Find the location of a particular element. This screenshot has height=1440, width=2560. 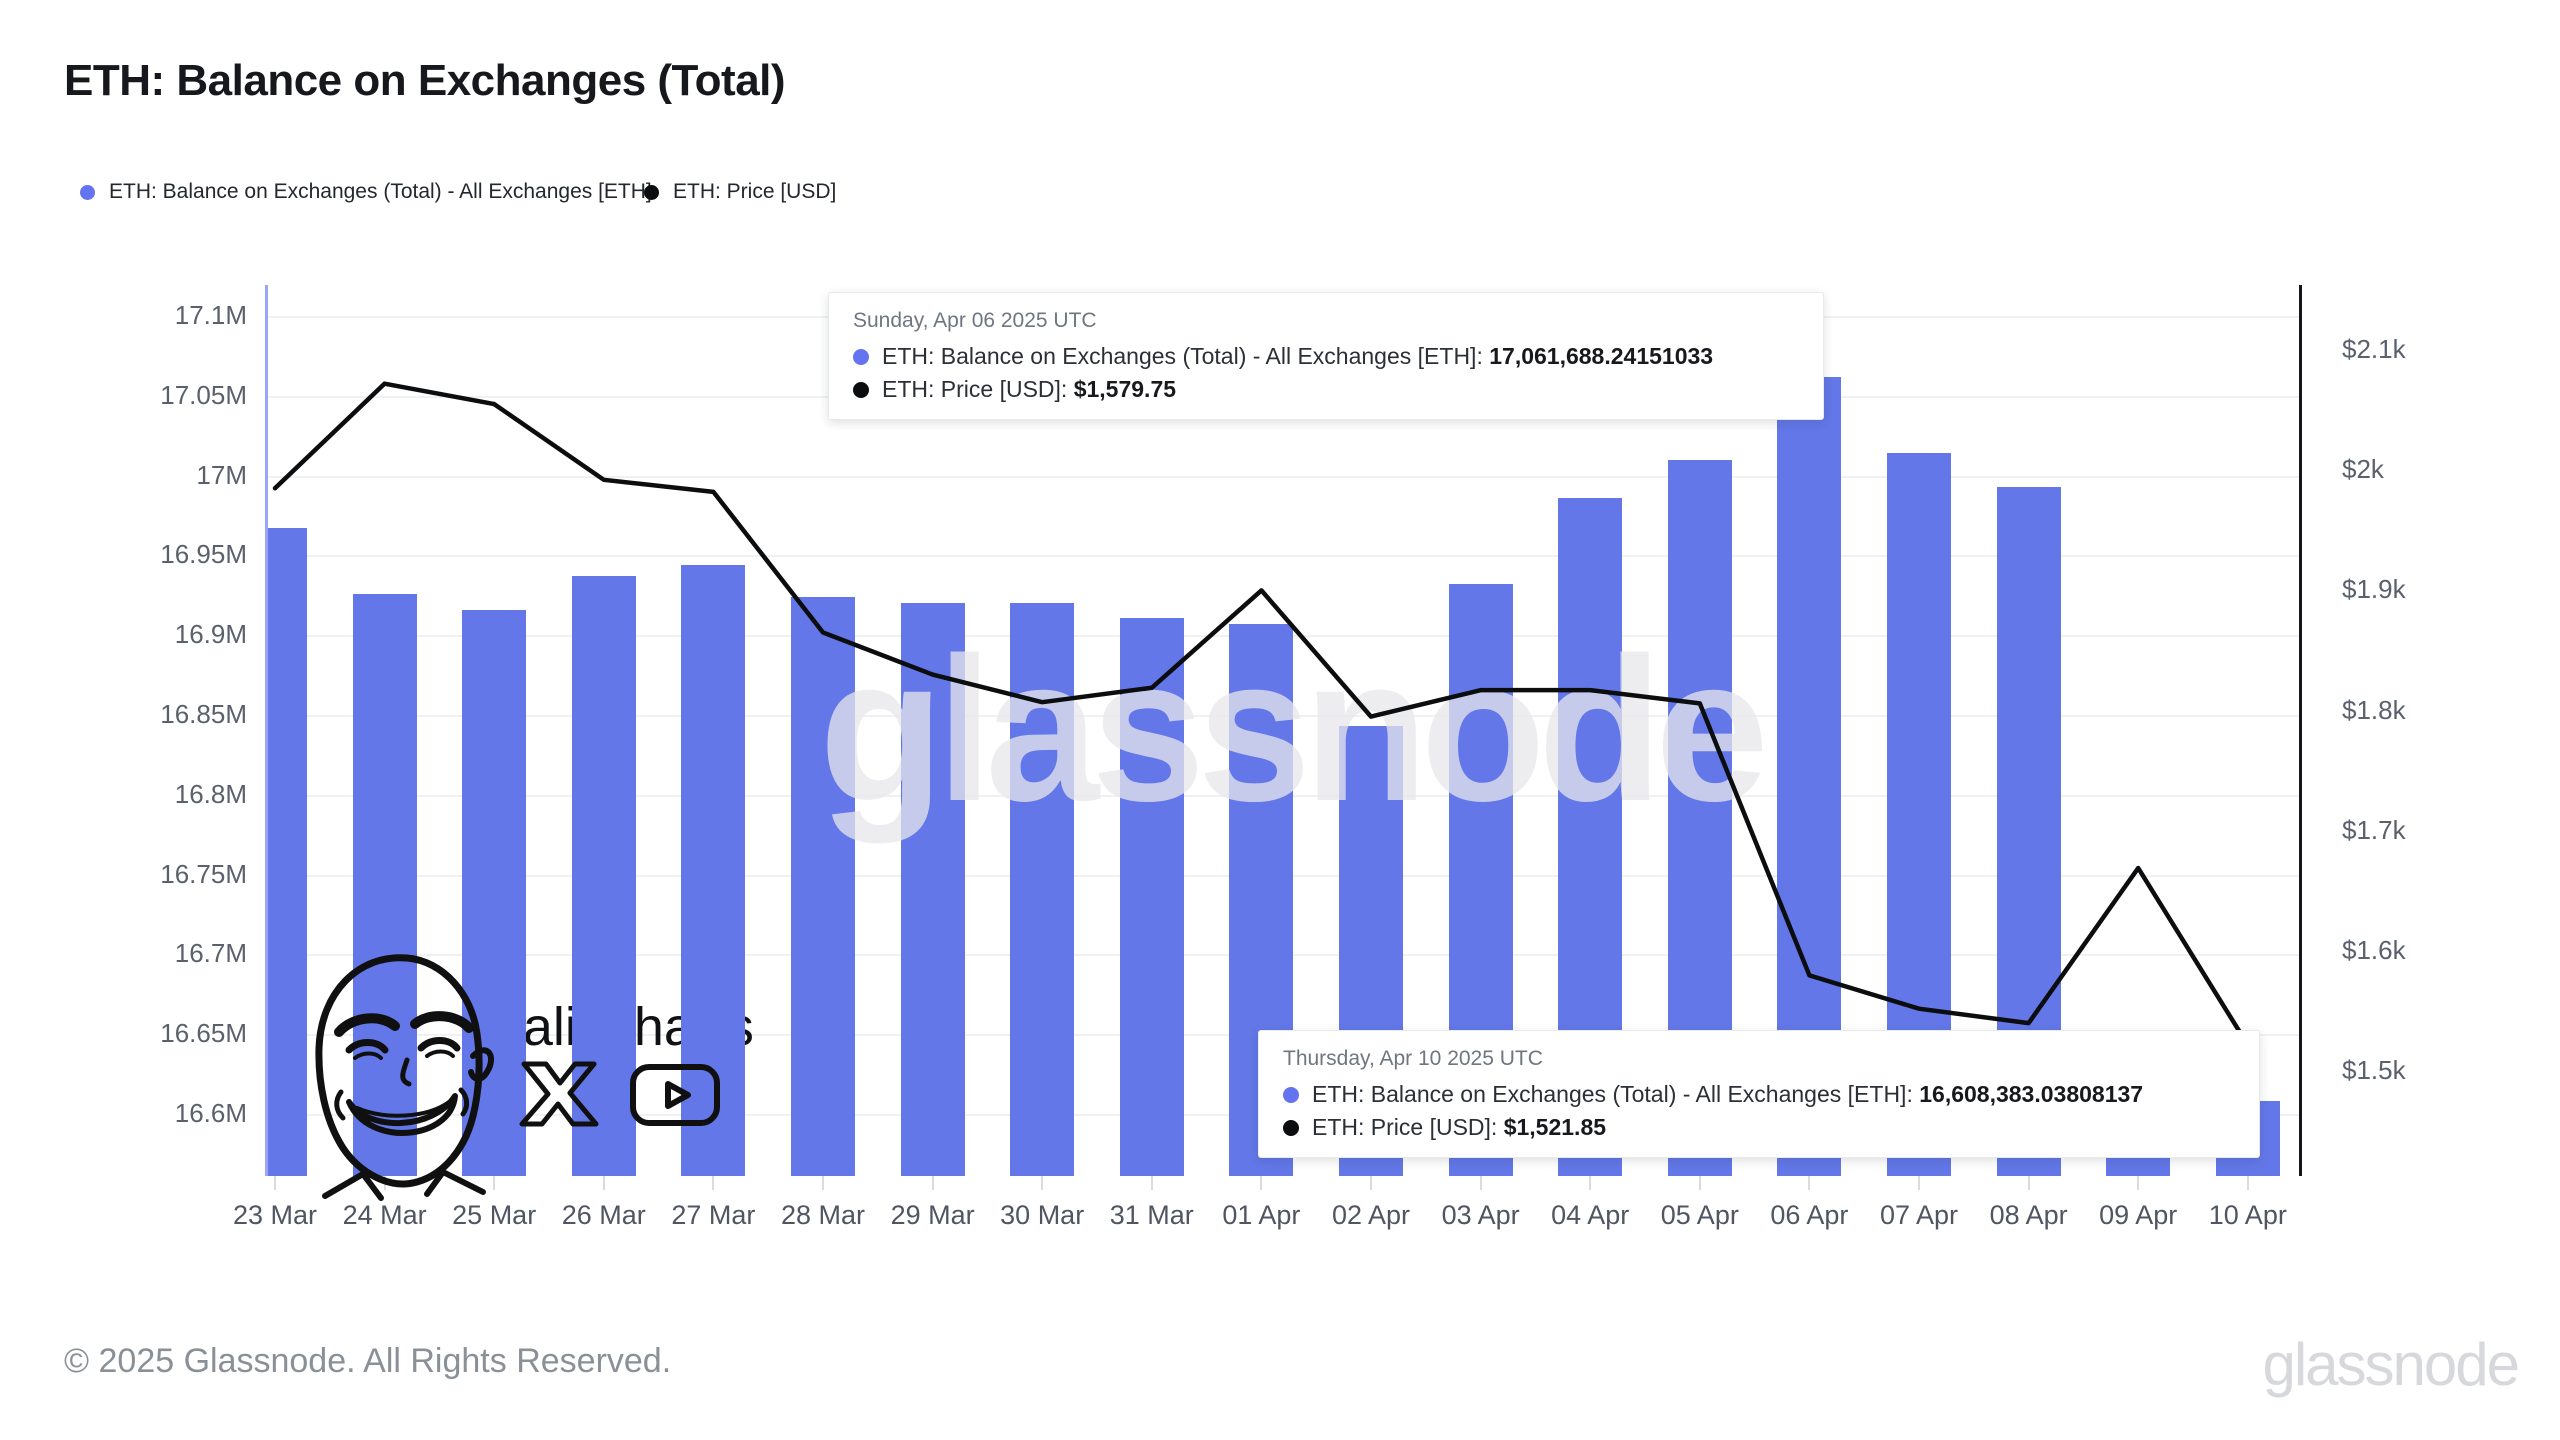

x-axis-tick-label: 07 Apr is located at coordinates (1919, 1215).